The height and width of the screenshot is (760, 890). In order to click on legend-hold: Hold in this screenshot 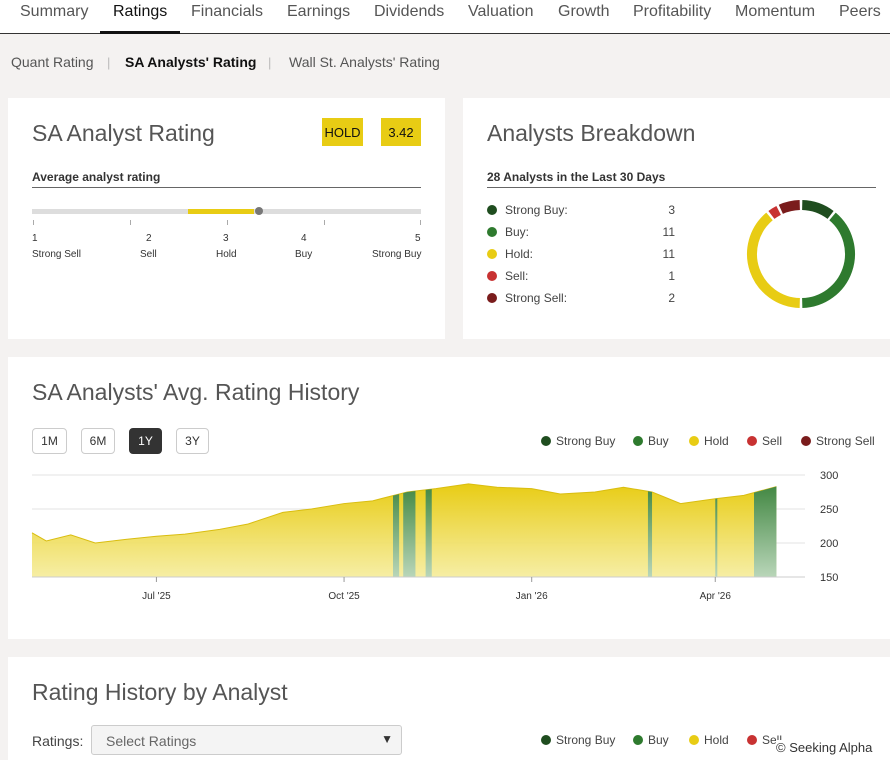, I will do `click(709, 740)`.